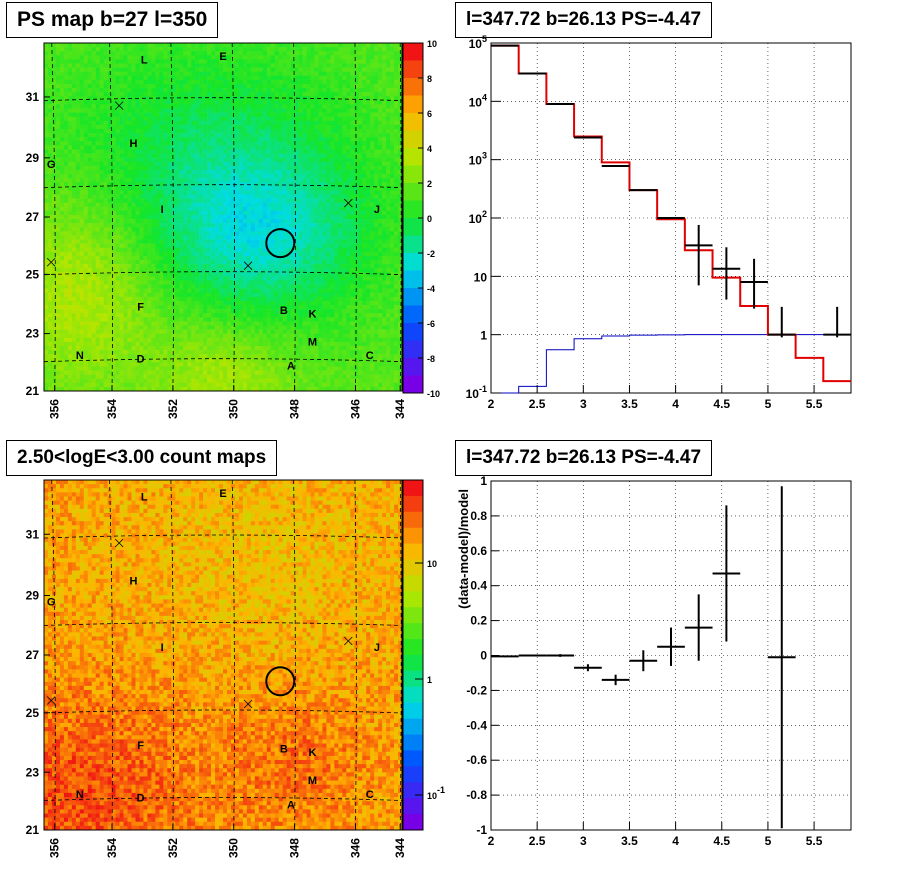  What do you see at coordinates (291, 367) in the screenshot?
I see `map-region-label: A` at bounding box center [291, 367].